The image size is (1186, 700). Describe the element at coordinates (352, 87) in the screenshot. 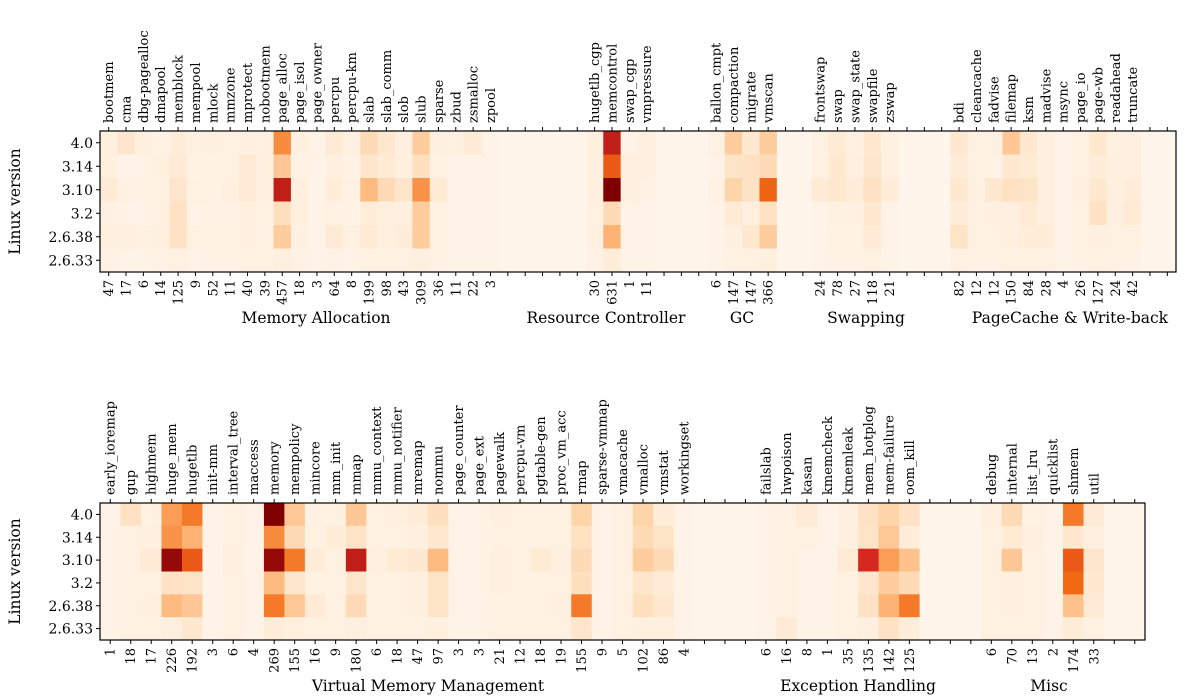

I see `category-label: percpu-km` at that location.